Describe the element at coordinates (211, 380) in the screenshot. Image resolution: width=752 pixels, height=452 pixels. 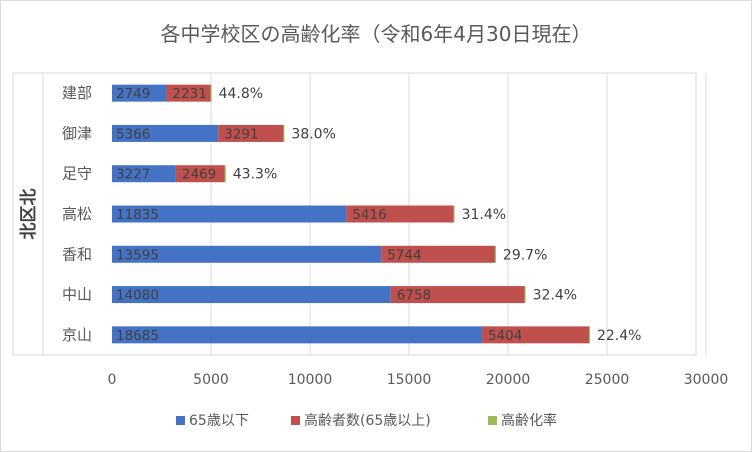
I see `x-tick-label: 5000` at that location.